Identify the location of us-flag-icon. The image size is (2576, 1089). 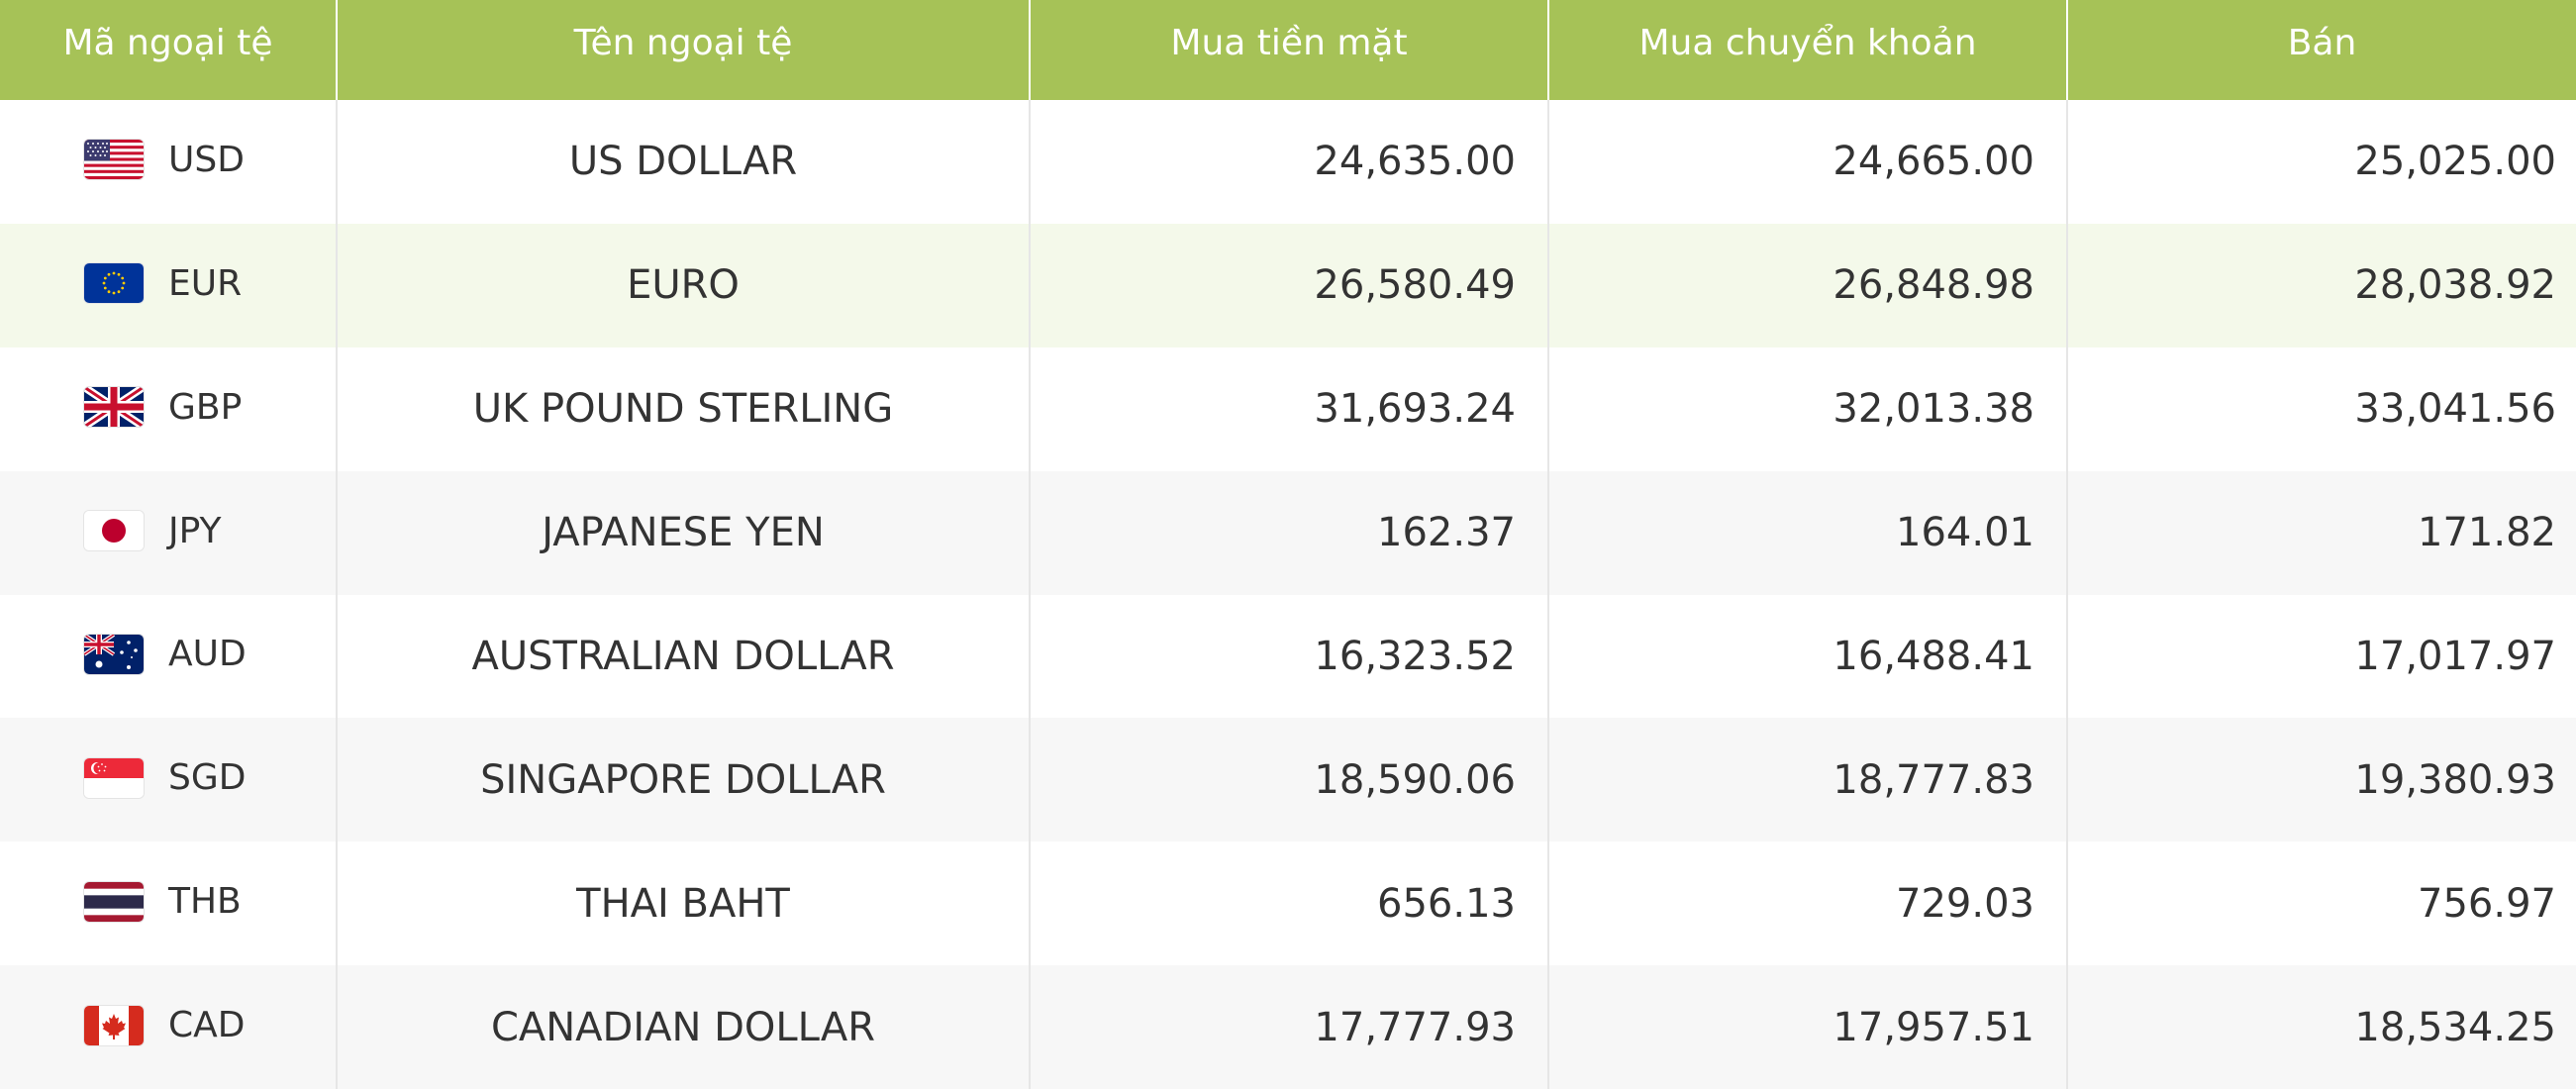
(114, 160).